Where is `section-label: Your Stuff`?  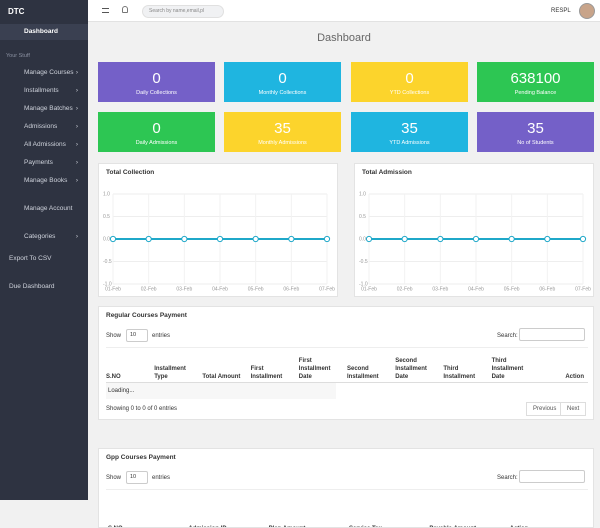 section-label: Your Stuff is located at coordinates (18, 56).